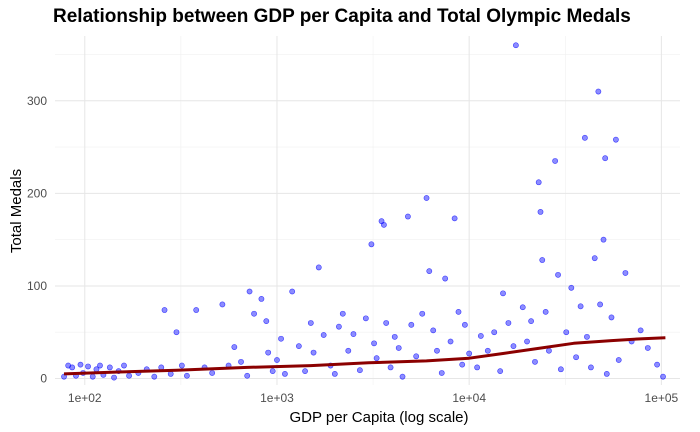 This screenshot has width=700, height=432. What do you see at coordinates (37, 193) in the screenshot?
I see `y-tick-label: 200` at bounding box center [37, 193].